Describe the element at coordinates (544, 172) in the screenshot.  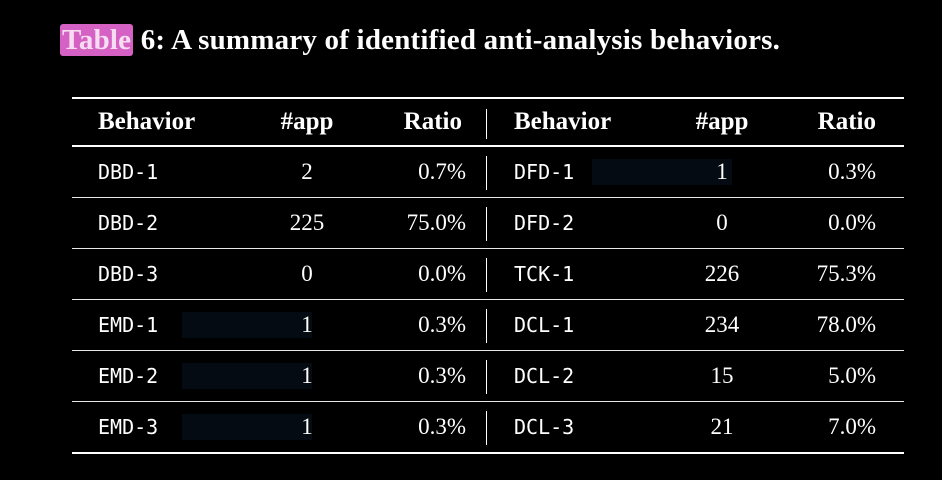
I see `cell-behavior-right: DFD-1` at that location.